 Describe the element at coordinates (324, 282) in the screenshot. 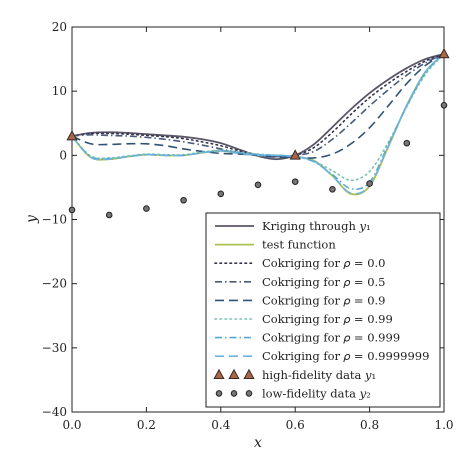

I see `legend-label: Cokriging for 𝜌 = 0.5` at that location.